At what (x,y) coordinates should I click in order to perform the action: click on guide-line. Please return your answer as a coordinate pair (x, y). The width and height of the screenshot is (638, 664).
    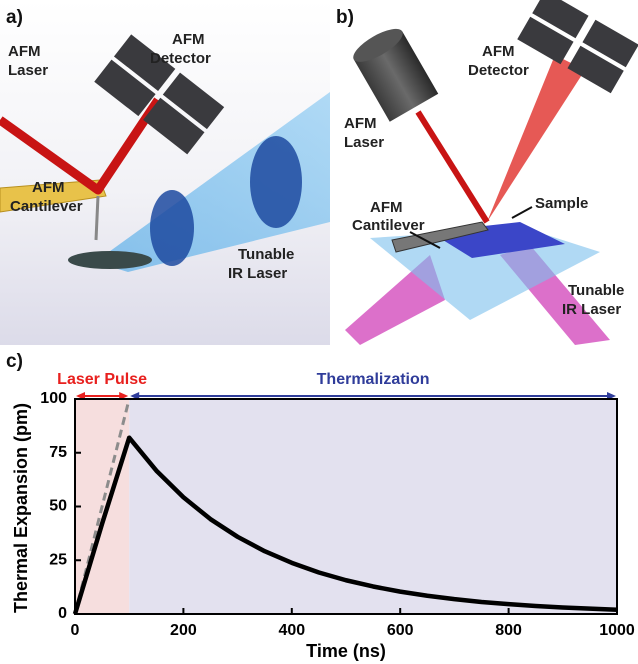
    Looking at the image, I should click on (102, 506).